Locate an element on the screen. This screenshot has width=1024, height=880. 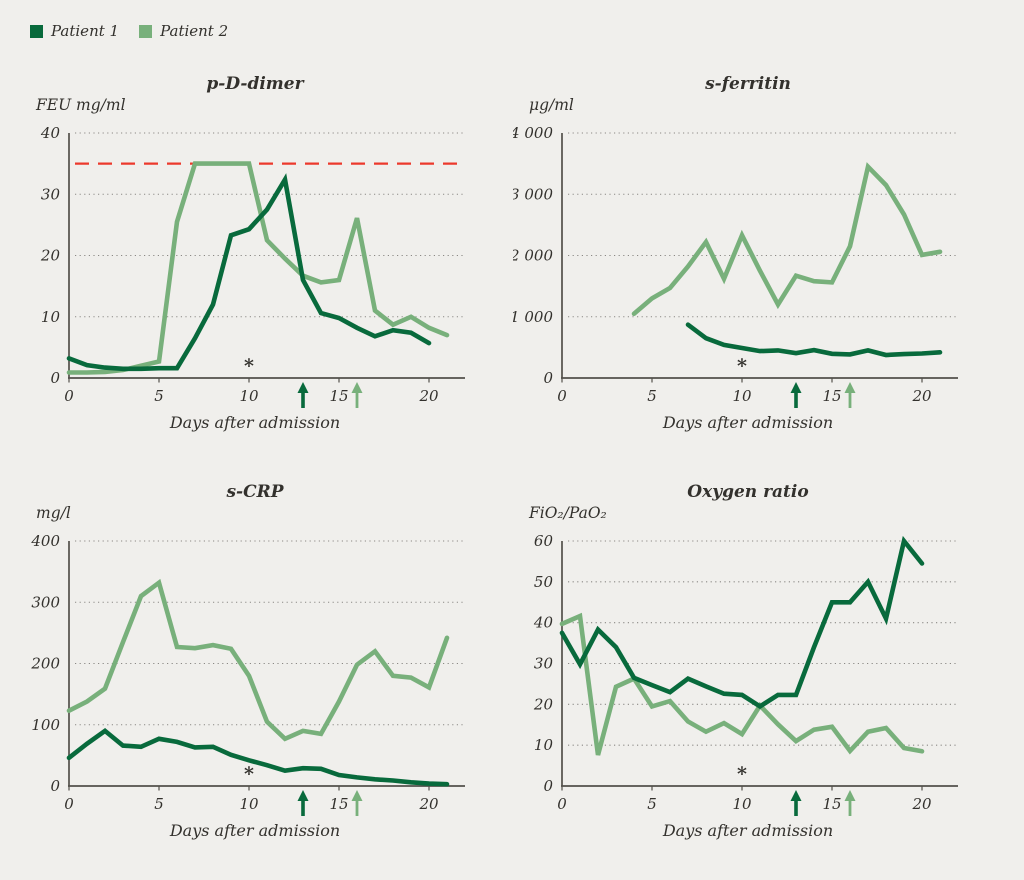
y-tick-label: 4 000 is located at coordinates (533, 133).